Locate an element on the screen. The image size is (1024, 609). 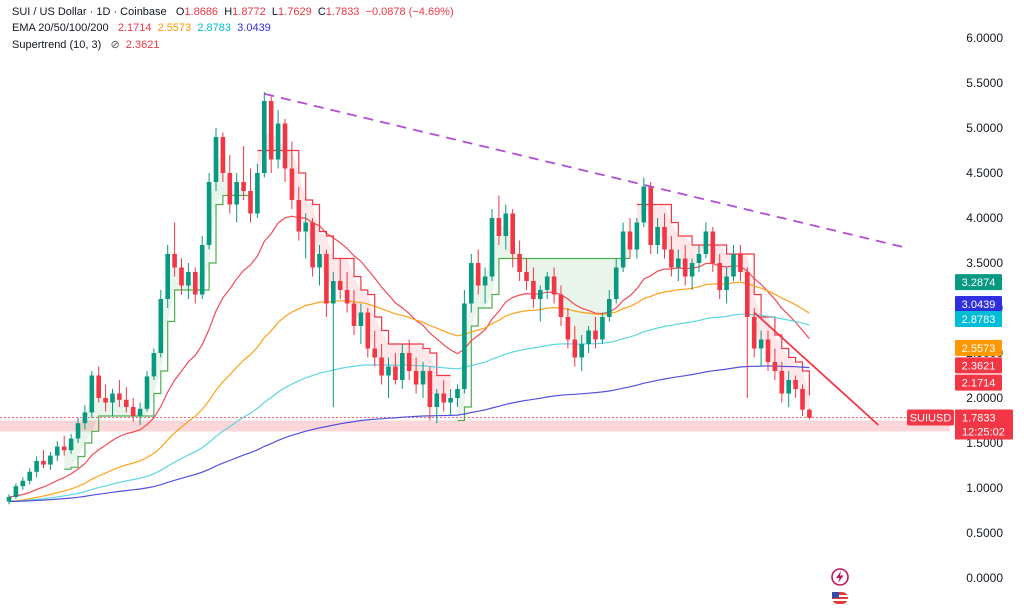
symbol-title: SUI / US Dollar · 1D · Coinbase is located at coordinates (89, 12).